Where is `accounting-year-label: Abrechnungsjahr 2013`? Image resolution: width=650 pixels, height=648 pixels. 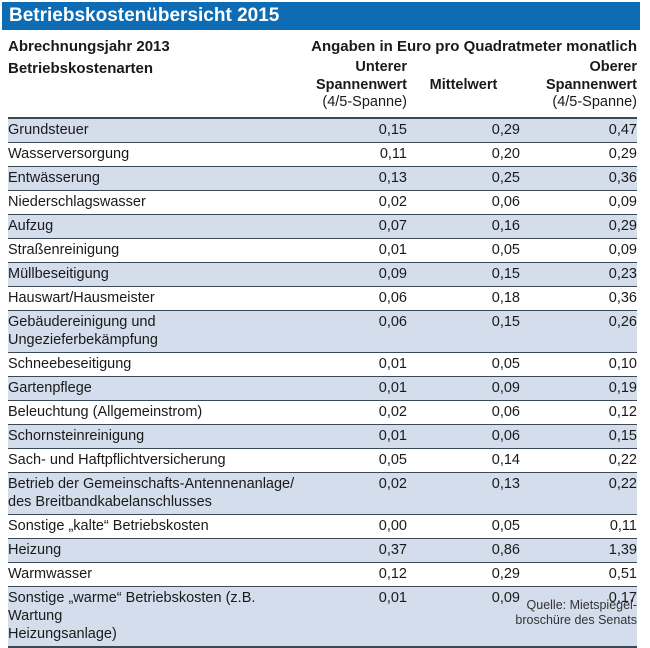
accounting-year-label: Abrechnungsjahr 2013 is located at coordinates (89, 46).